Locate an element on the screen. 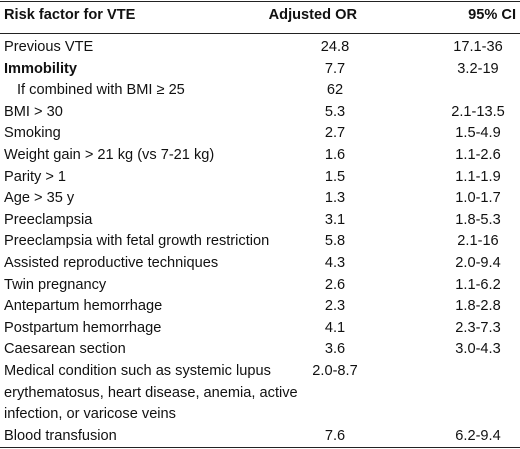  adjusted-or-cell: 5.3 is located at coordinates (335, 111).